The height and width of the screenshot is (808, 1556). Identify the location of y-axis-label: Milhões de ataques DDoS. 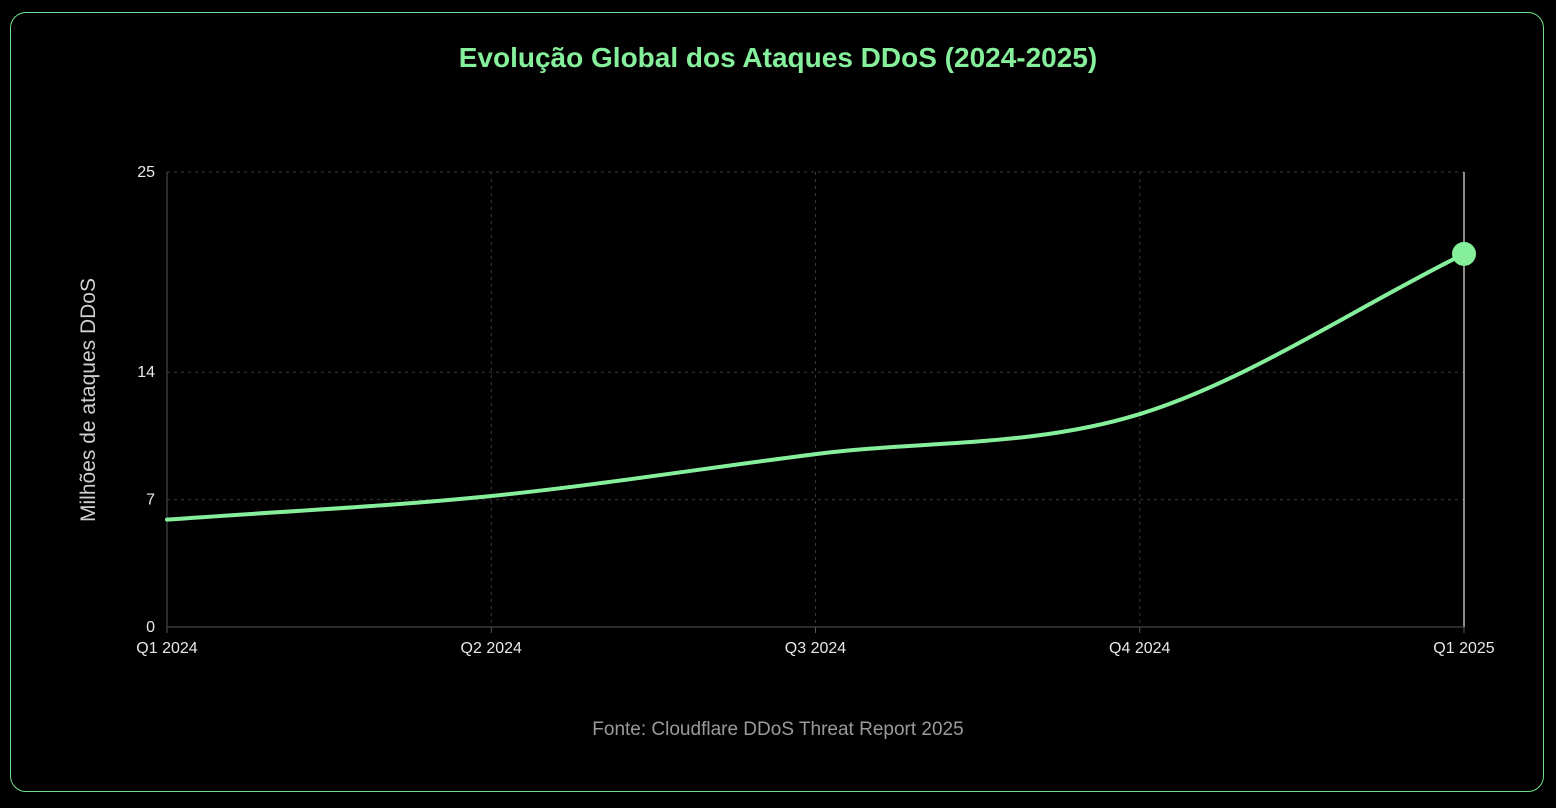
(88, 400).